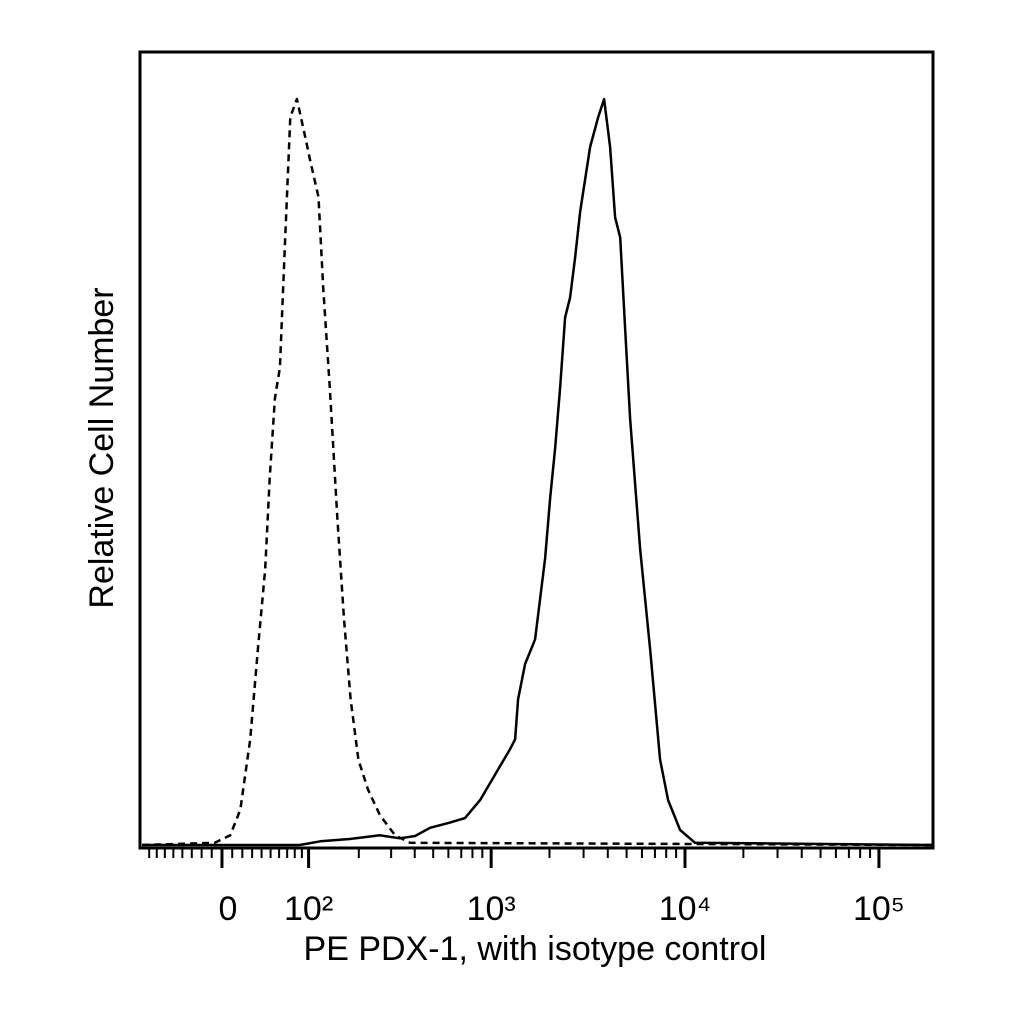 The height and width of the screenshot is (1024, 1024). What do you see at coordinates (879, 909) in the screenshot?
I see `x-tick-label: 10⁵` at bounding box center [879, 909].